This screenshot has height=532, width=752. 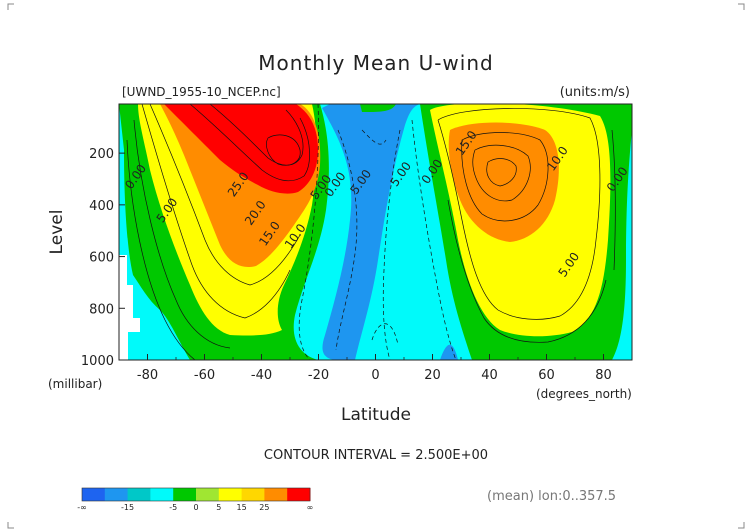 What do you see at coordinates (242, 507) in the screenshot?
I see `colorbar-label: 15` at bounding box center [242, 507].